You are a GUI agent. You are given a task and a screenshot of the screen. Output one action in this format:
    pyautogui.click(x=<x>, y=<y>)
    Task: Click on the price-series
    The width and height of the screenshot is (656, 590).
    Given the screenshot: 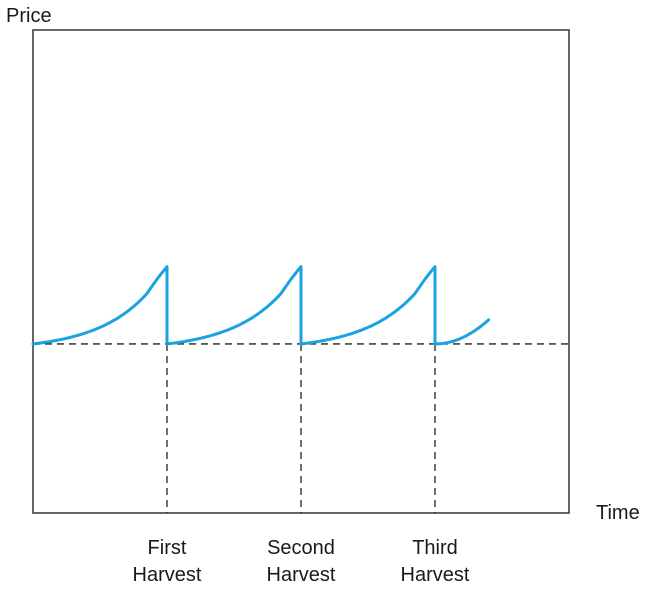 What is the action you would take?
    pyautogui.click(x=261, y=305)
    